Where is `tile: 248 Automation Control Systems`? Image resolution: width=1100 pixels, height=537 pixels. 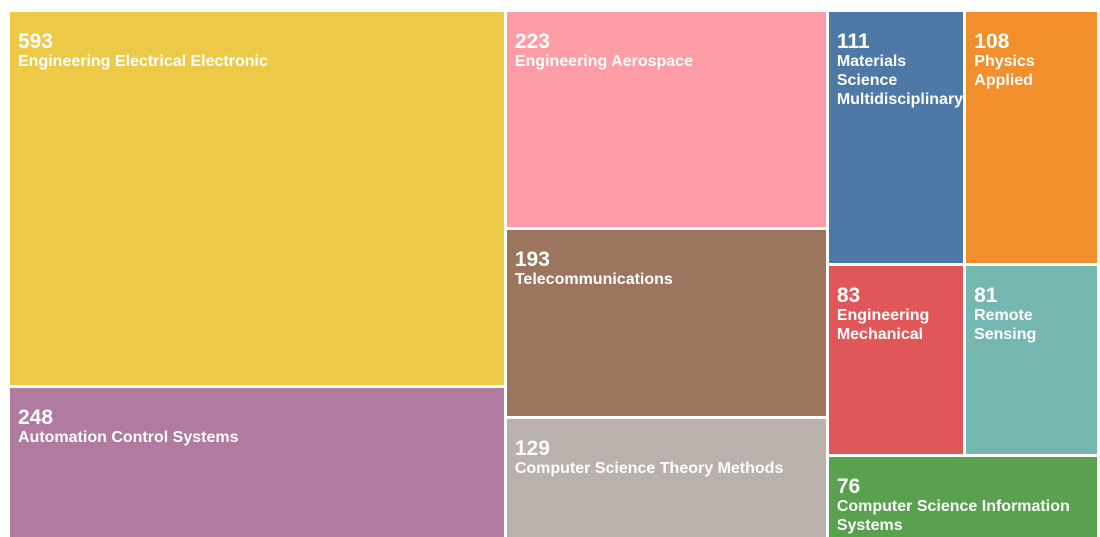
tile: 248 Automation Control Systems is located at coordinates (257, 462).